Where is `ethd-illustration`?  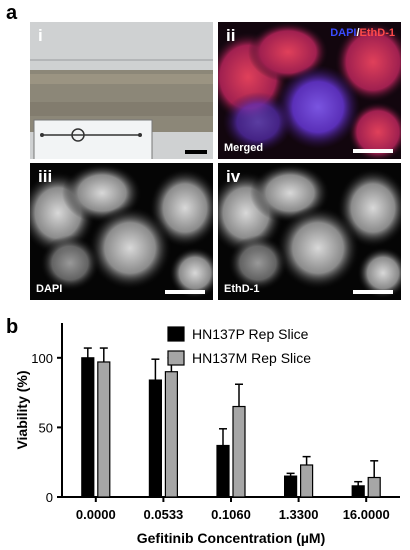
ethd-illustration is located at coordinates (309, 231).